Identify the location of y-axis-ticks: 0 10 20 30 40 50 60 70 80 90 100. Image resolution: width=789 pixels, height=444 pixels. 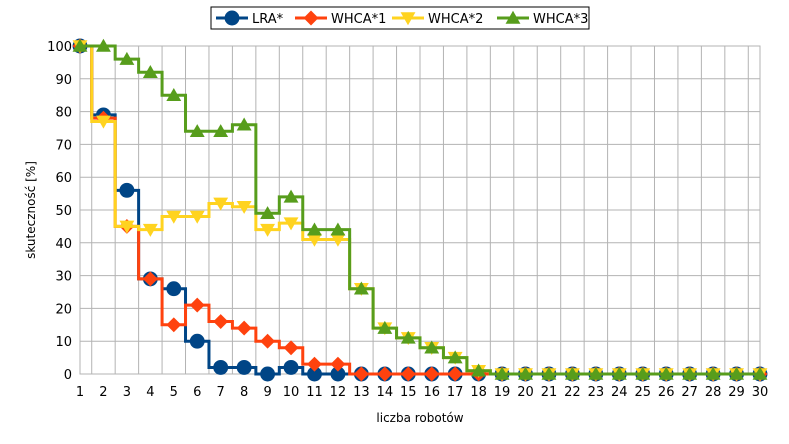
(59, 211).